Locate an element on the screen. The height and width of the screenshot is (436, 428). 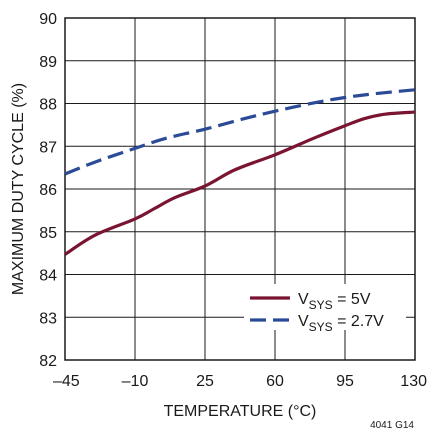
legend-background is located at coordinates (325, 307).